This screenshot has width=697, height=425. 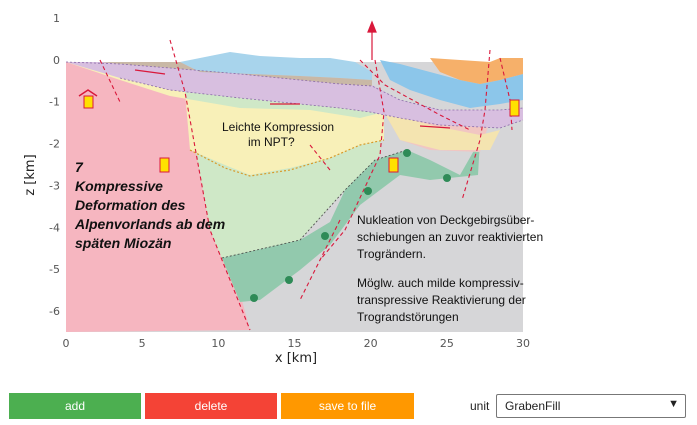 What do you see at coordinates (142, 343) in the screenshot?
I see `x-tick-label: 5` at bounding box center [142, 343].